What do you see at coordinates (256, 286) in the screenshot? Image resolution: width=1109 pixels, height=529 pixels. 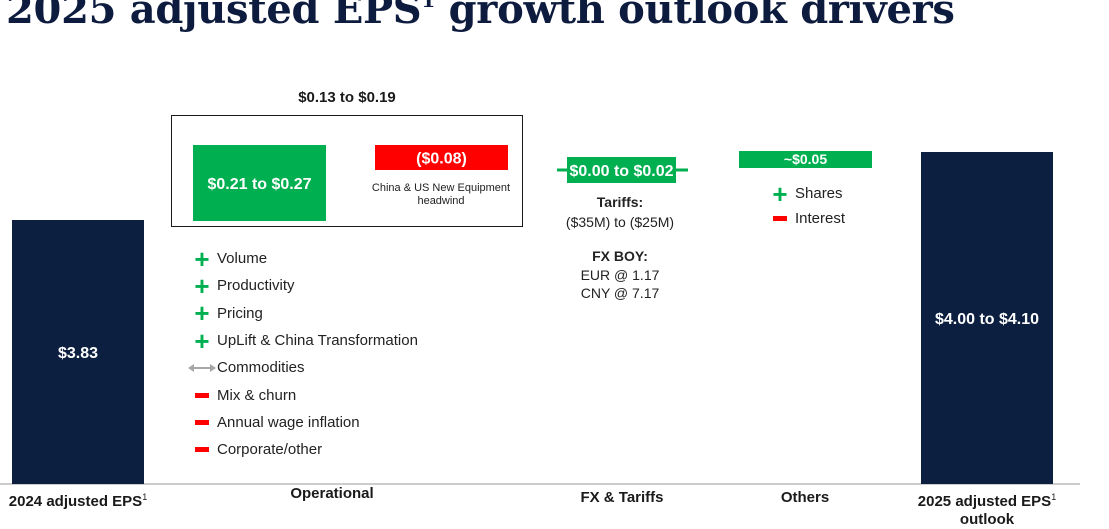 I see `operational-driver-item-label: Productivity` at bounding box center [256, 286].